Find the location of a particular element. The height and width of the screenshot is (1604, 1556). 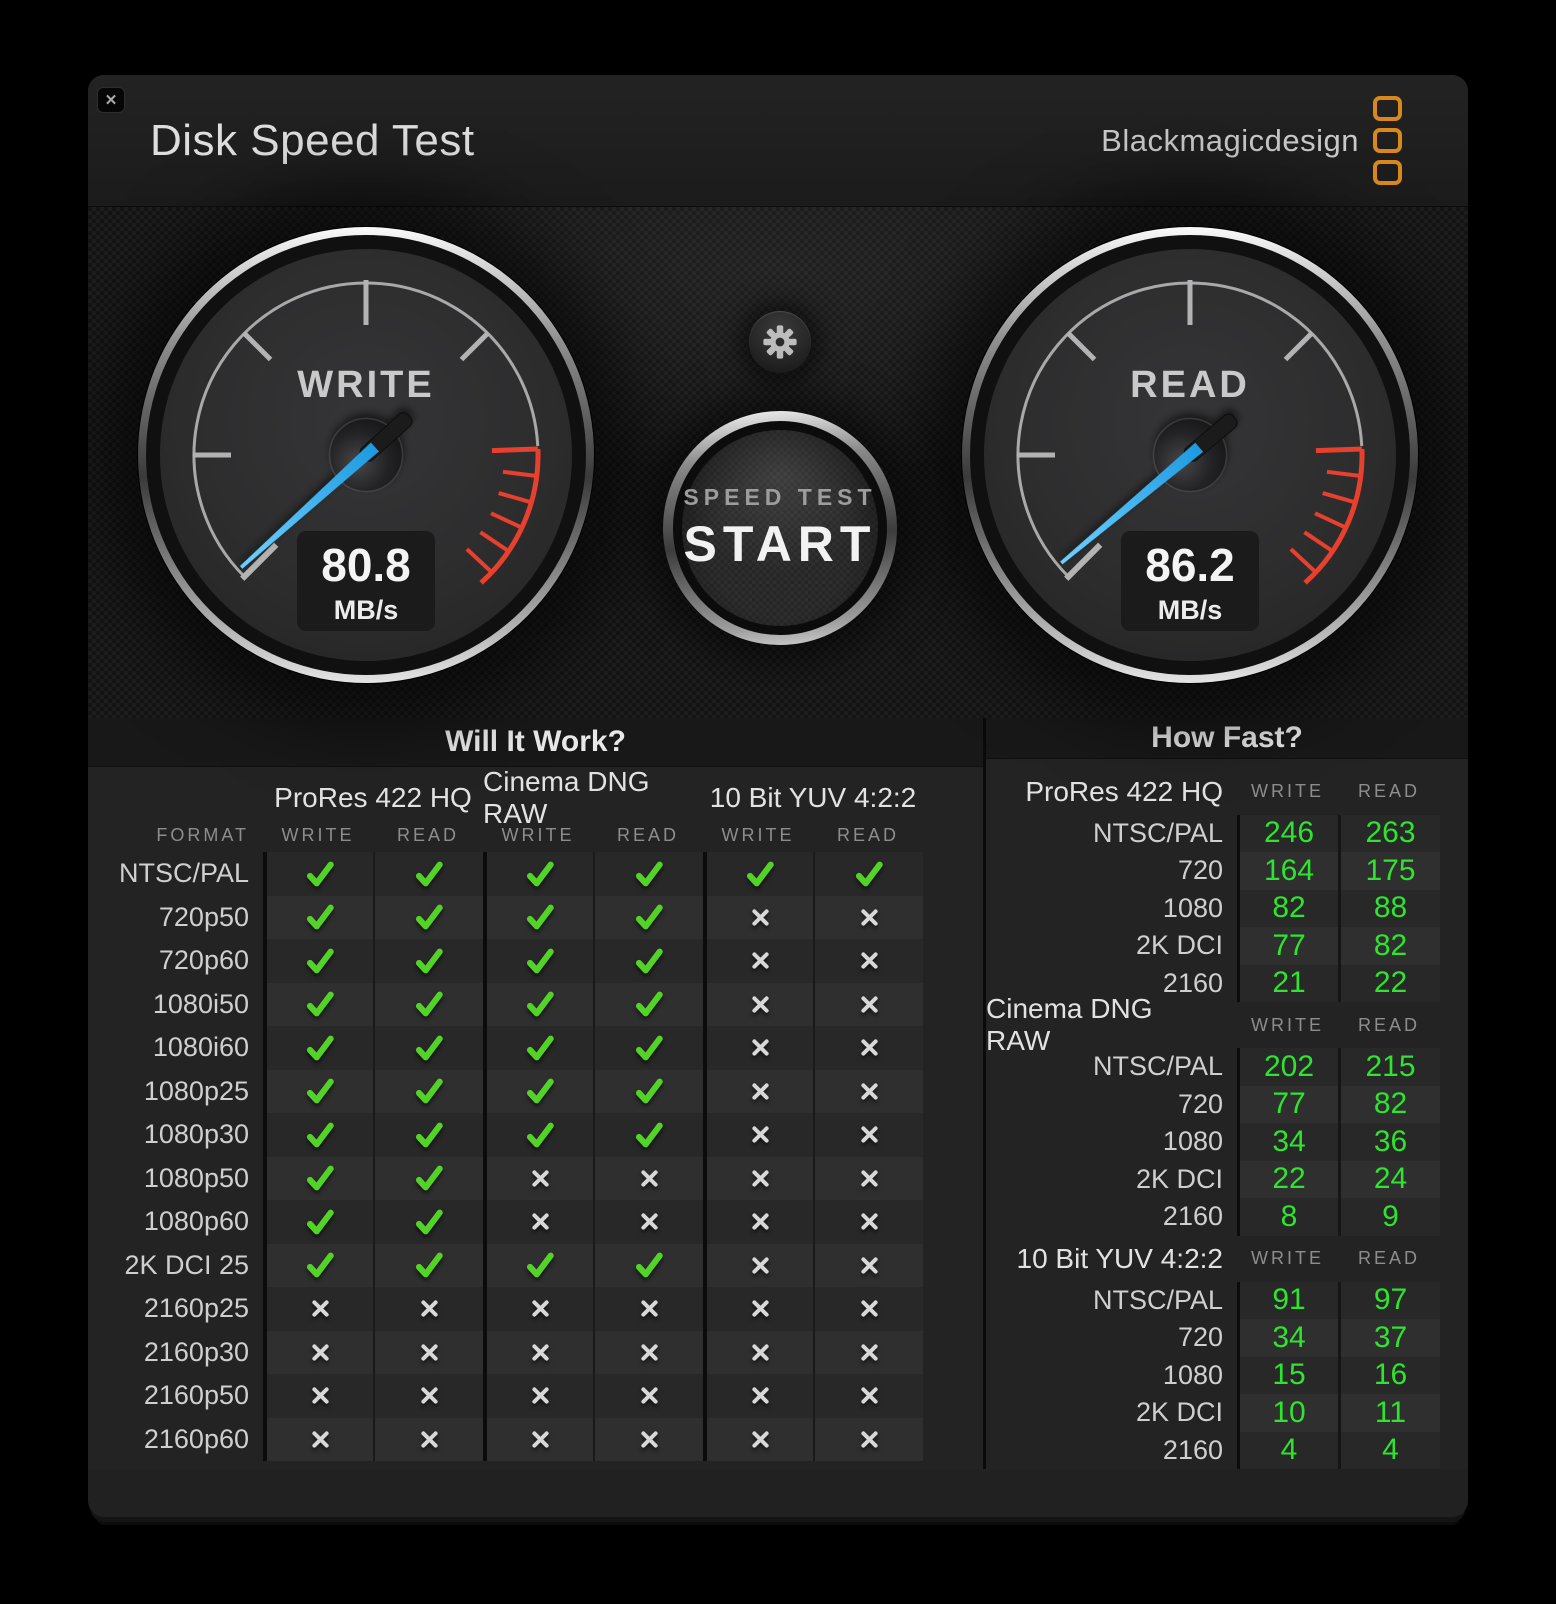

format-label: 1080p30 is located at coordinates (196, 1134).